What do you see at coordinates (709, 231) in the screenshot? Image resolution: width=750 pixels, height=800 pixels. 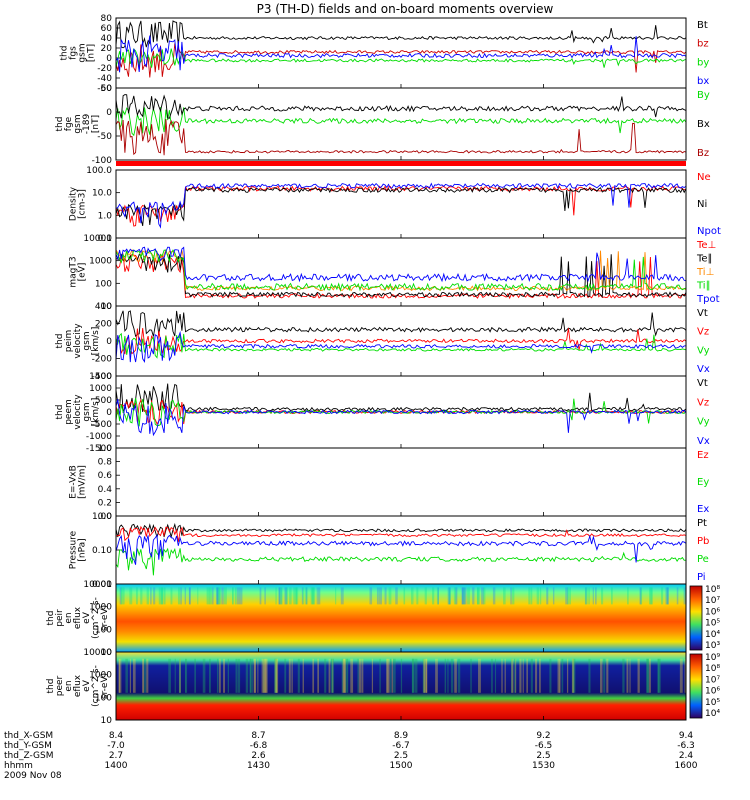 I see `legend-Npot: Npot` at bounding box center [709, 231].